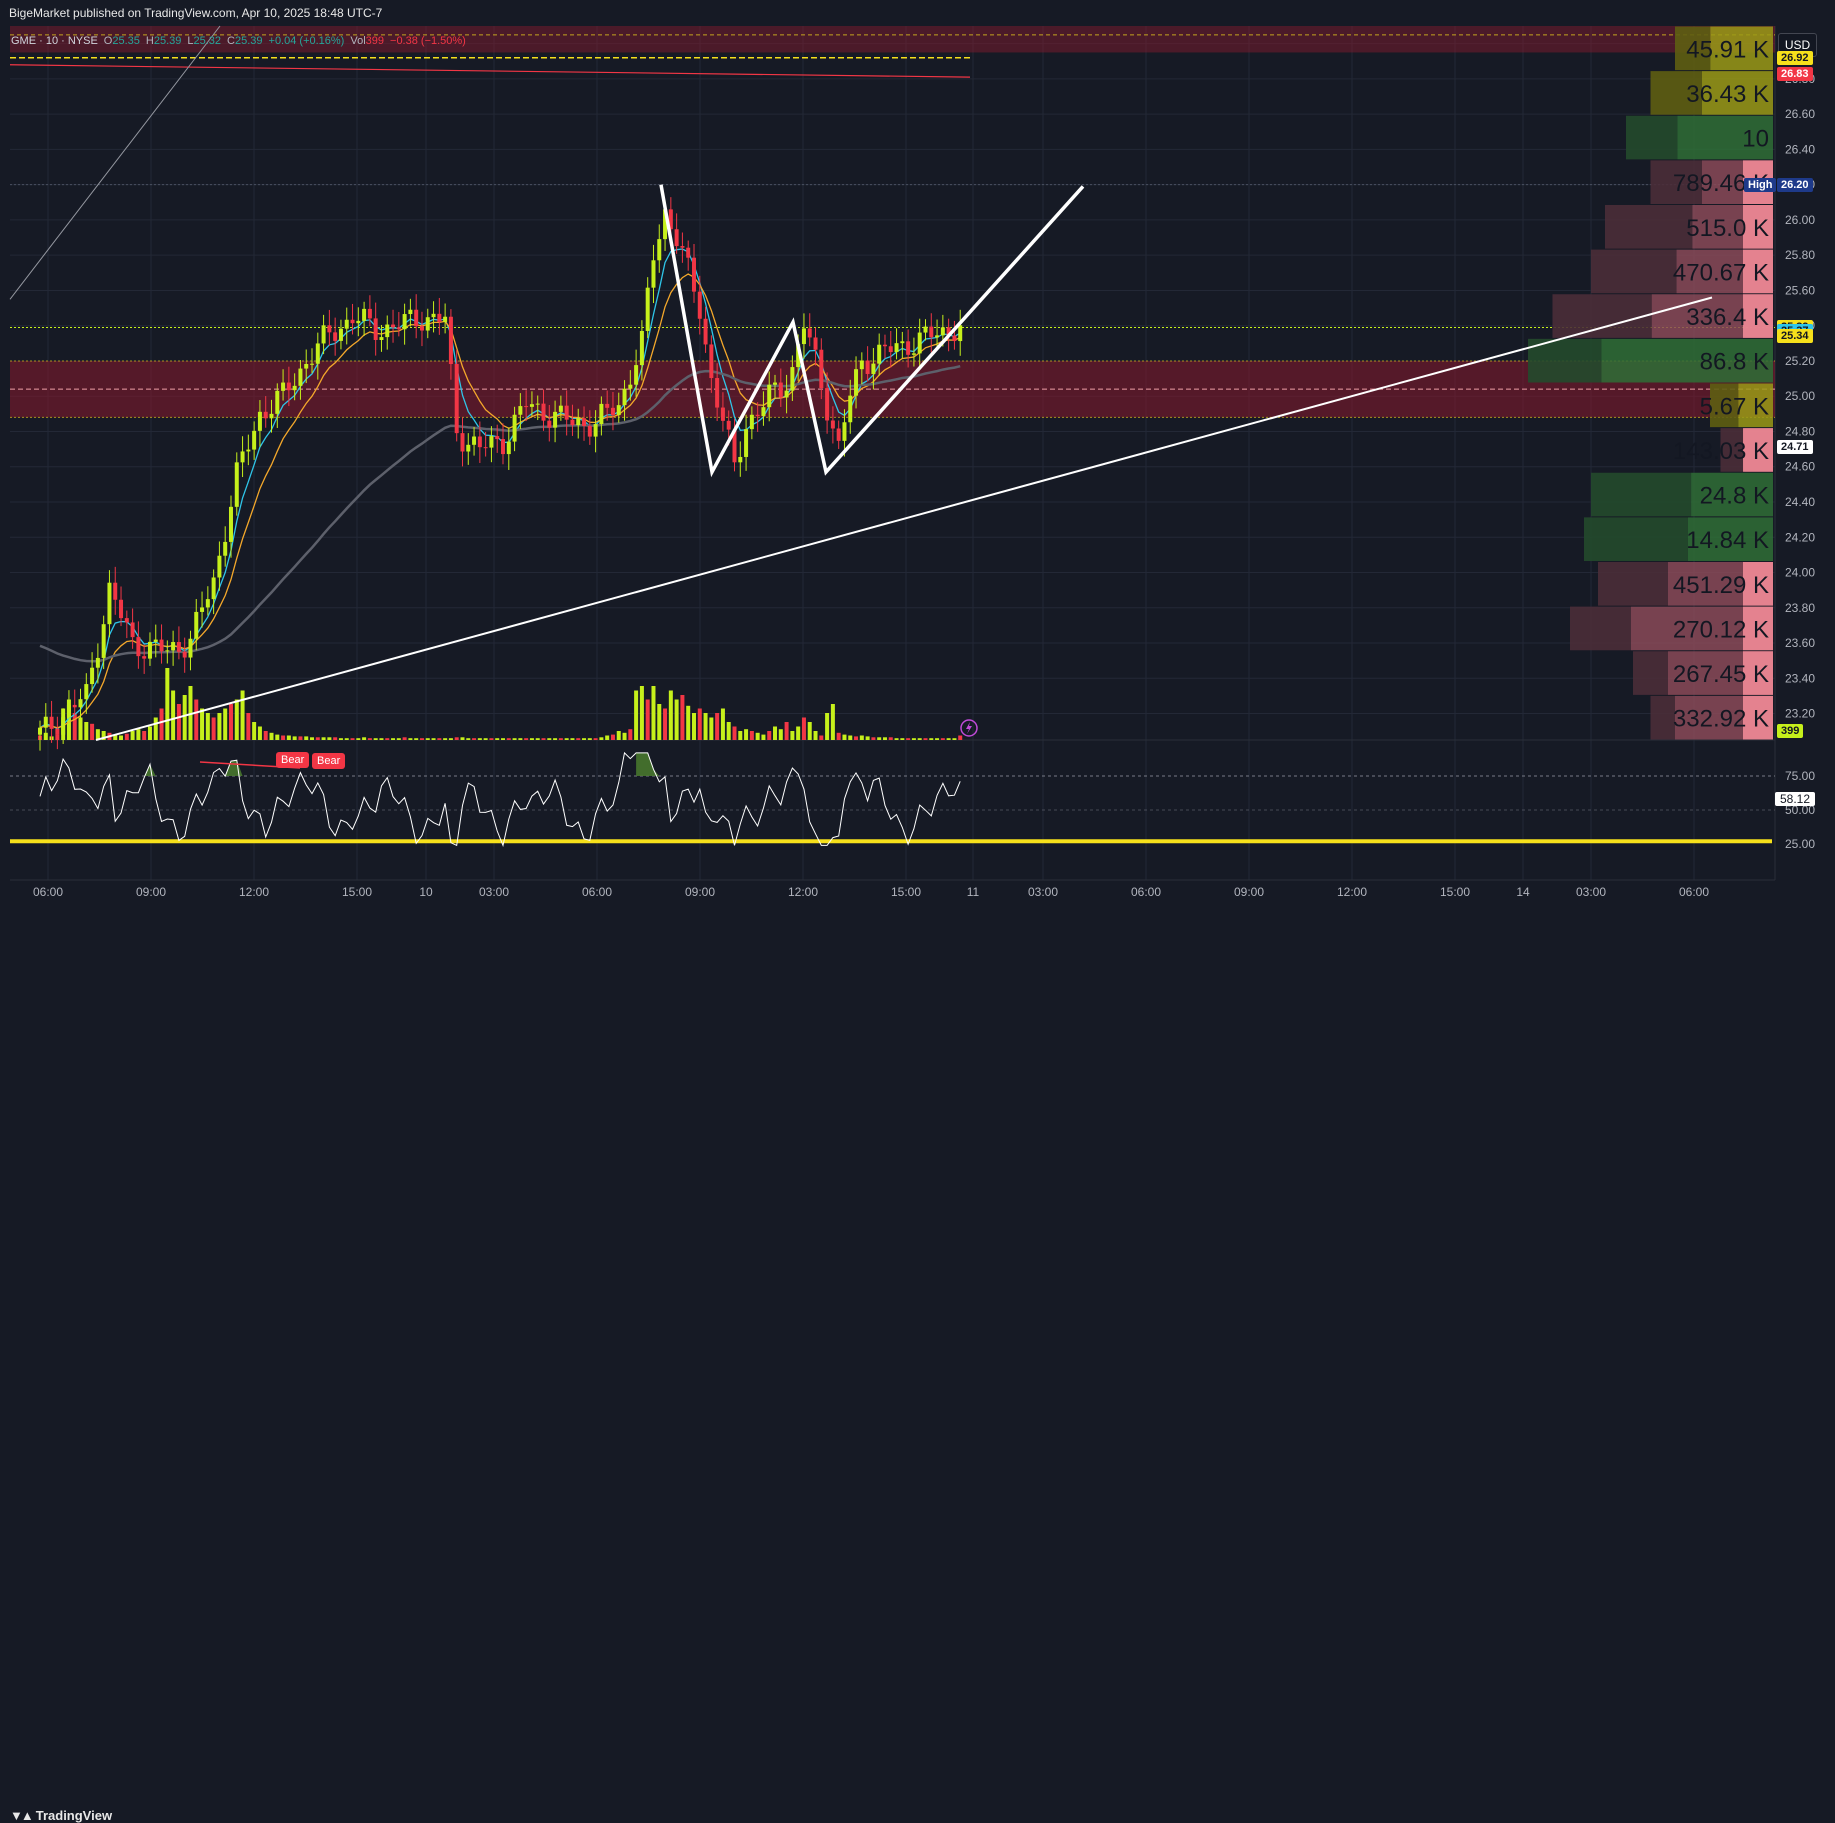  I want to click on legend-high-label: H, so click(149, 41).